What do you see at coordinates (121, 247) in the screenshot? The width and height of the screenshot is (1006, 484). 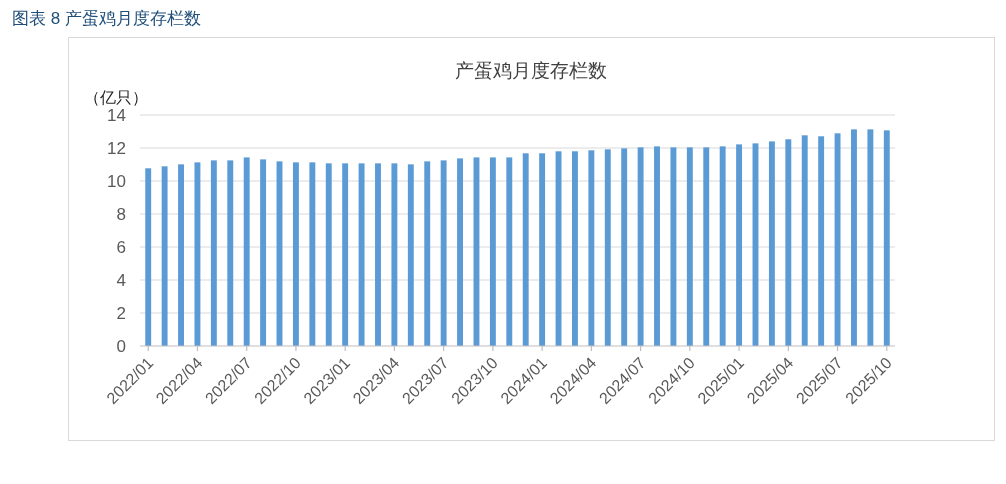 I see `y-tick-label: 6` at bounding box center [121, 247].